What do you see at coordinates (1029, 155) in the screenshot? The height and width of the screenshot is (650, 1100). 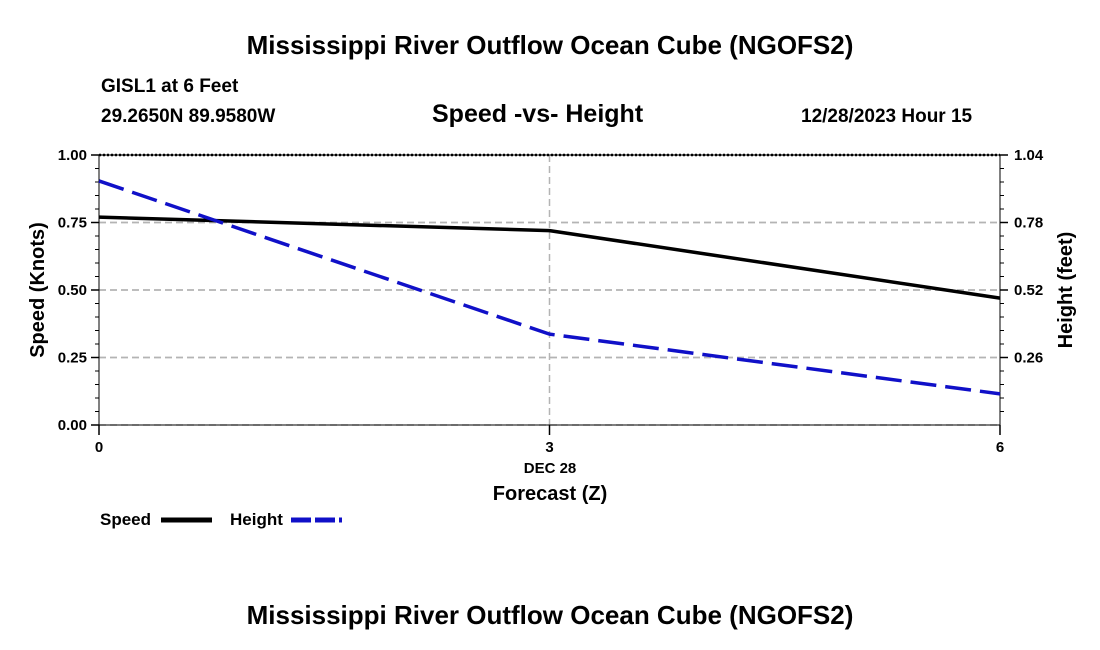 I see `y-right-tick-label-3: 1.04` at bounding box center [1029, 155].